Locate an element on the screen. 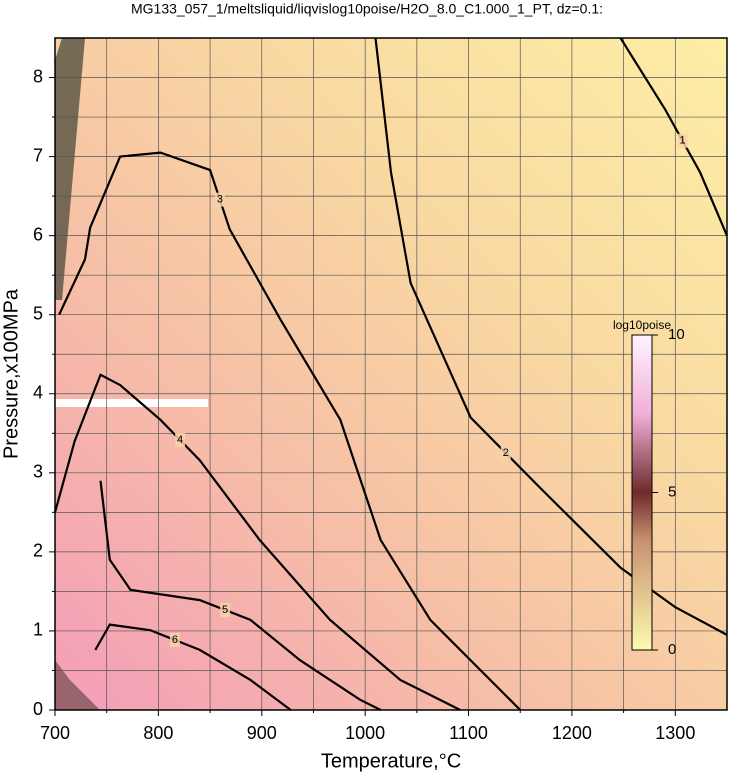 The height and width of the screenshot is (776, 734). y-tick-label: 1 is located at coordinates (38, 630).